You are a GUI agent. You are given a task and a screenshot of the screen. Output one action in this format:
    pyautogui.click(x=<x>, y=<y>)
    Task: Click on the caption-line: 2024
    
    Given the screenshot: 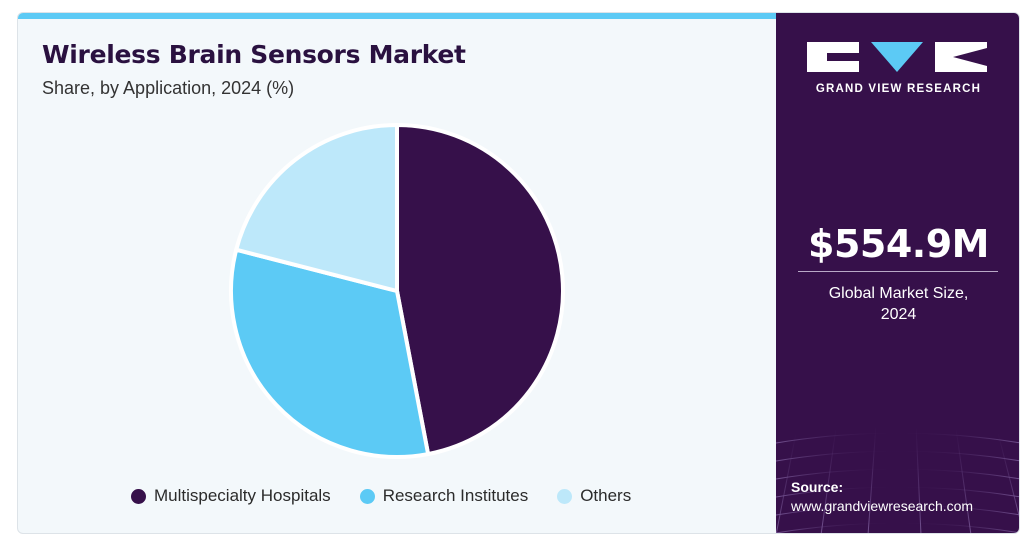 What is the action you would take?
    pyautogui.click(x=898, y=314)
    